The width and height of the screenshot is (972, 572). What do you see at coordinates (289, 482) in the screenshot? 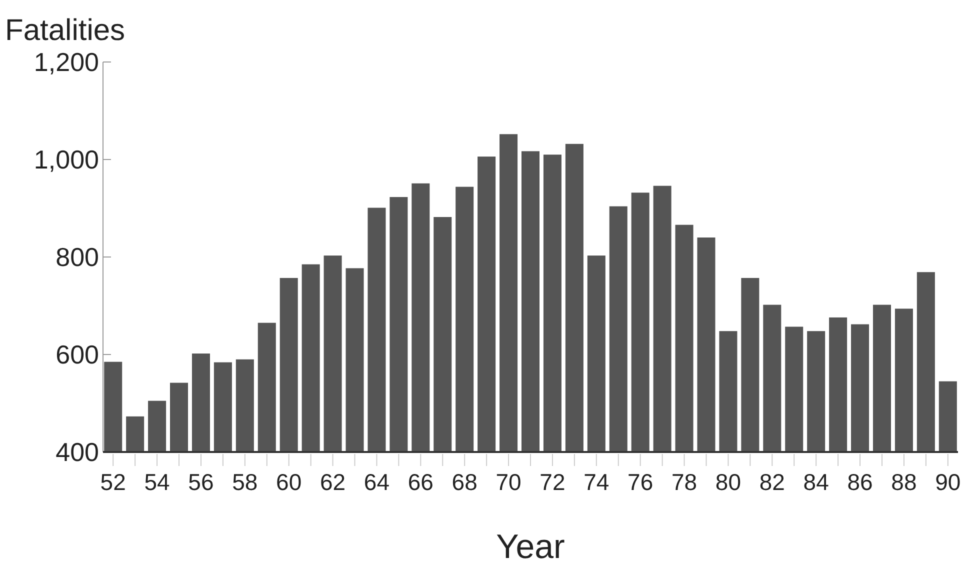
I see `x-tick-label: 60` at bounding box center [289, 482].